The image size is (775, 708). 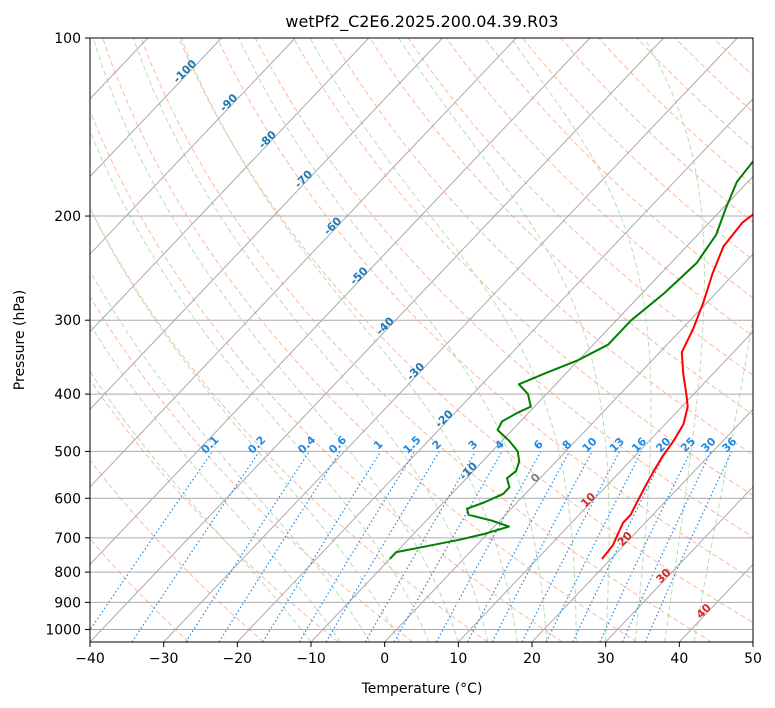 What do you see at coordinates (753, 659) in the screenshot?
I see `x-tick-label: 50` at bounding box center [753, 659].